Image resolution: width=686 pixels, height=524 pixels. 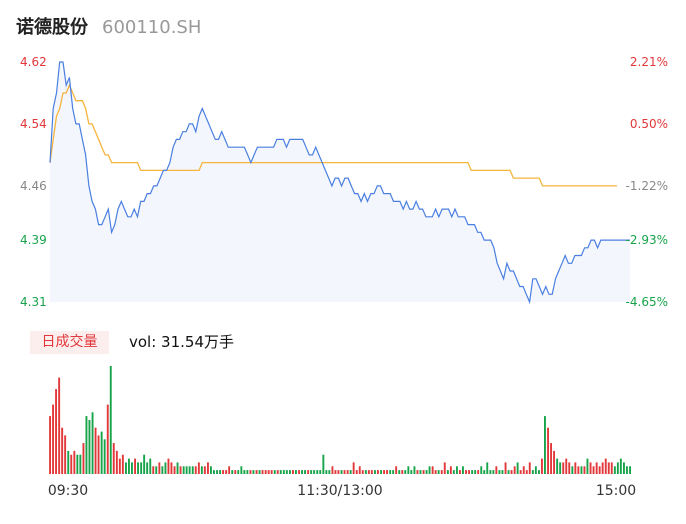 What do you see at coordinates (108, 26) in the screenshot?
I see `stock-header: 诺德股份 600110.SH` at bounding box center [108, 26].